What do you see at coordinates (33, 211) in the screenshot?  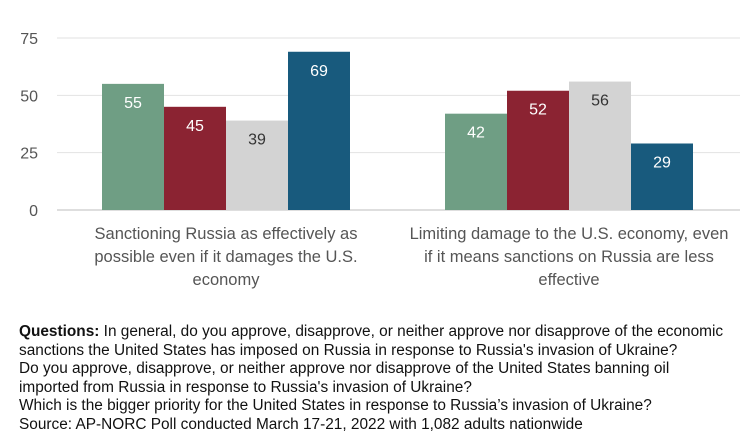 I see `y-tick-label: 0` at bounding box center [33, 211].